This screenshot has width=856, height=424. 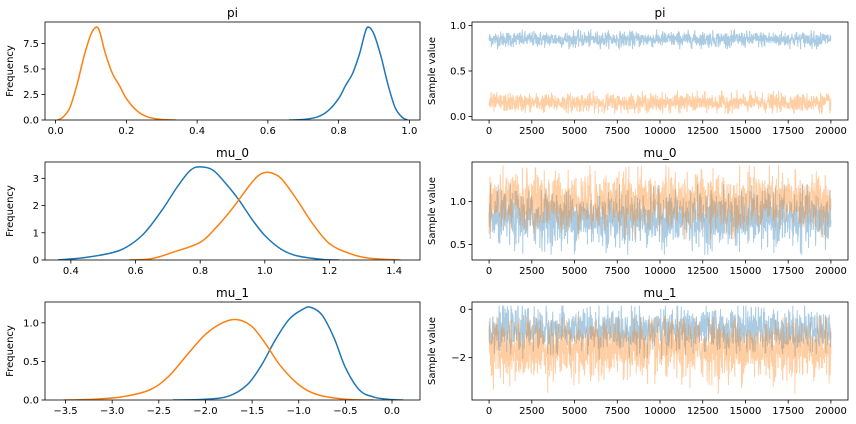 I want to click on x-tick-label: −2.5, so click(x=159, y=411).